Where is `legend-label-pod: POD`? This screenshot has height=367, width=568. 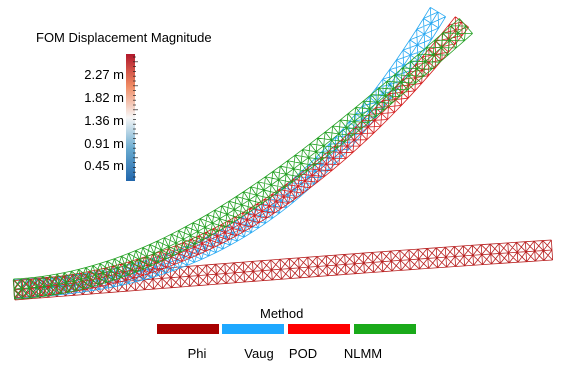 legend-label-pod: POD is located at coordinates (303, 353).